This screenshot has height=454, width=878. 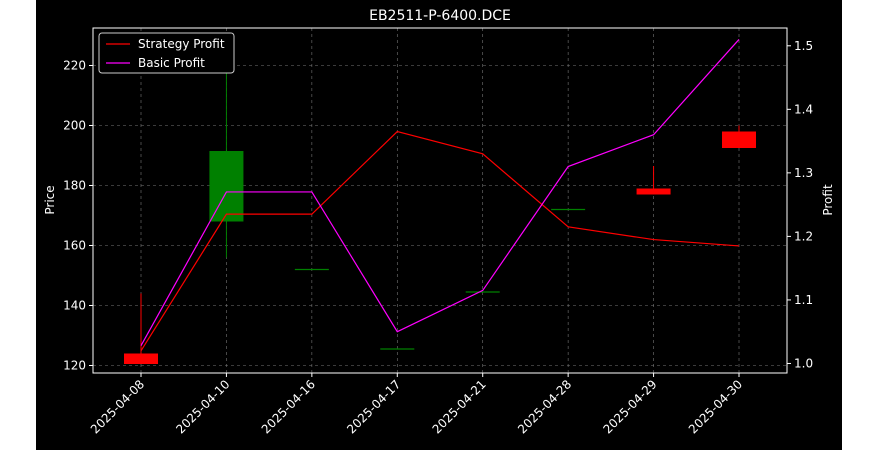 What do you see at coordinates (828, 200) in the screenshot?
I see `y-axis-right-label: Profit` at bounding box center [828, 200].